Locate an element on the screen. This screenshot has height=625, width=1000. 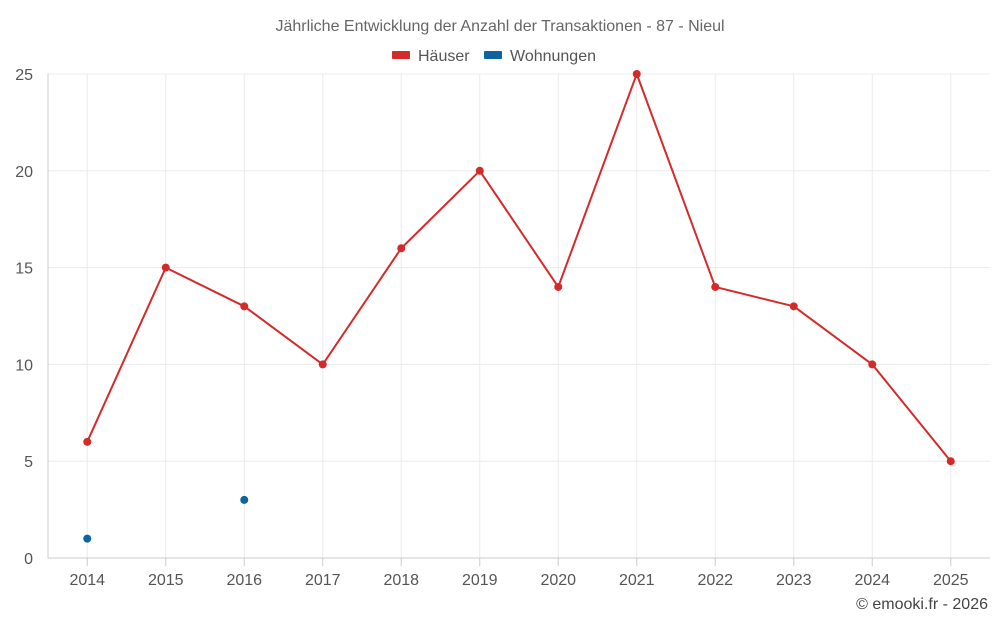
x-tick-label: 2015 is located at coordinates (166, 580).